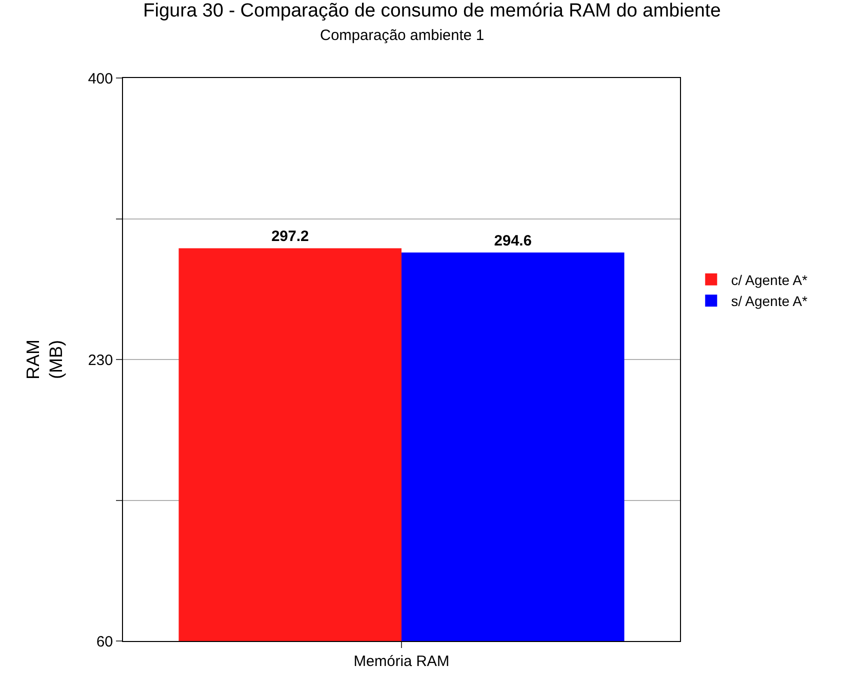 The height and width of the screenshot is (675, 864). I want to click on data-label: 297.2, so click(290, 237).